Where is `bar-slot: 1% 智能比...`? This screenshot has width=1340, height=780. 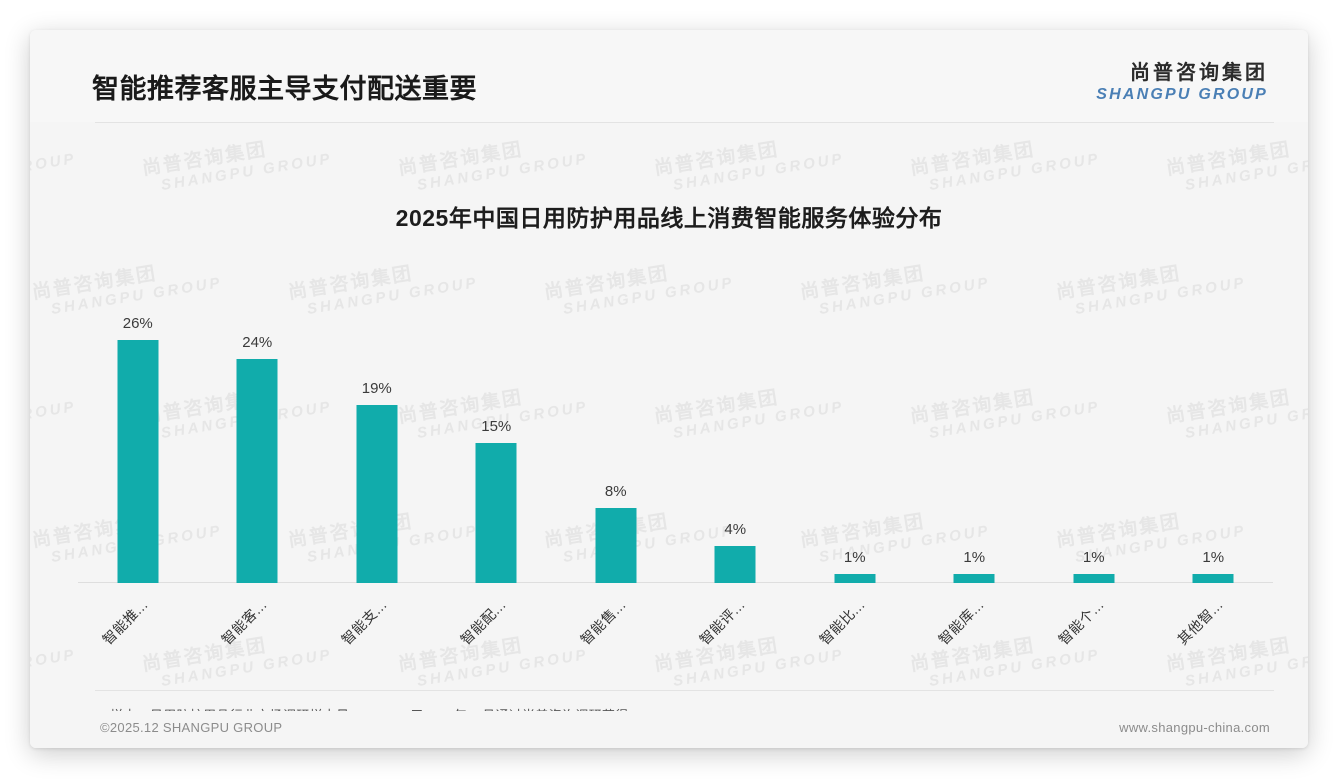 bar-slot: 1% 智能比... is located at coordinates (855, 445).